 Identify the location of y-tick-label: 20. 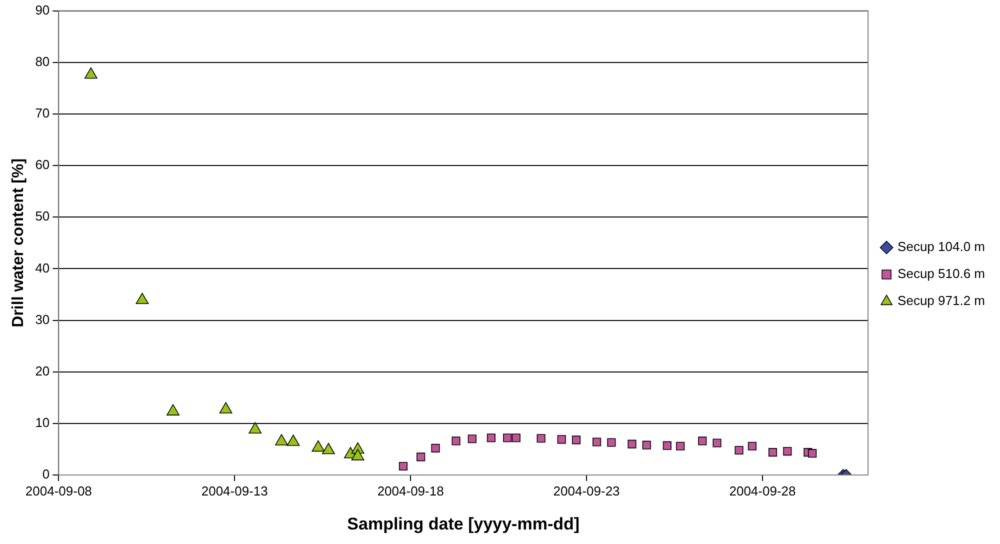
(42, 370).